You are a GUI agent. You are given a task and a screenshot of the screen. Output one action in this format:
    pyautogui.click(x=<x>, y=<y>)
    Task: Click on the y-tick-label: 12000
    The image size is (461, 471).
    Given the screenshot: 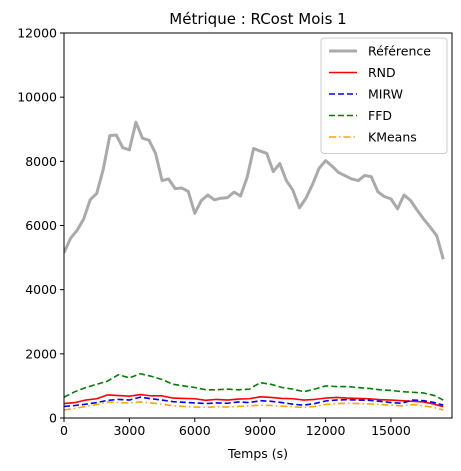 What is the action you would take?
    pyautogui.click(x=37, y=33)
    